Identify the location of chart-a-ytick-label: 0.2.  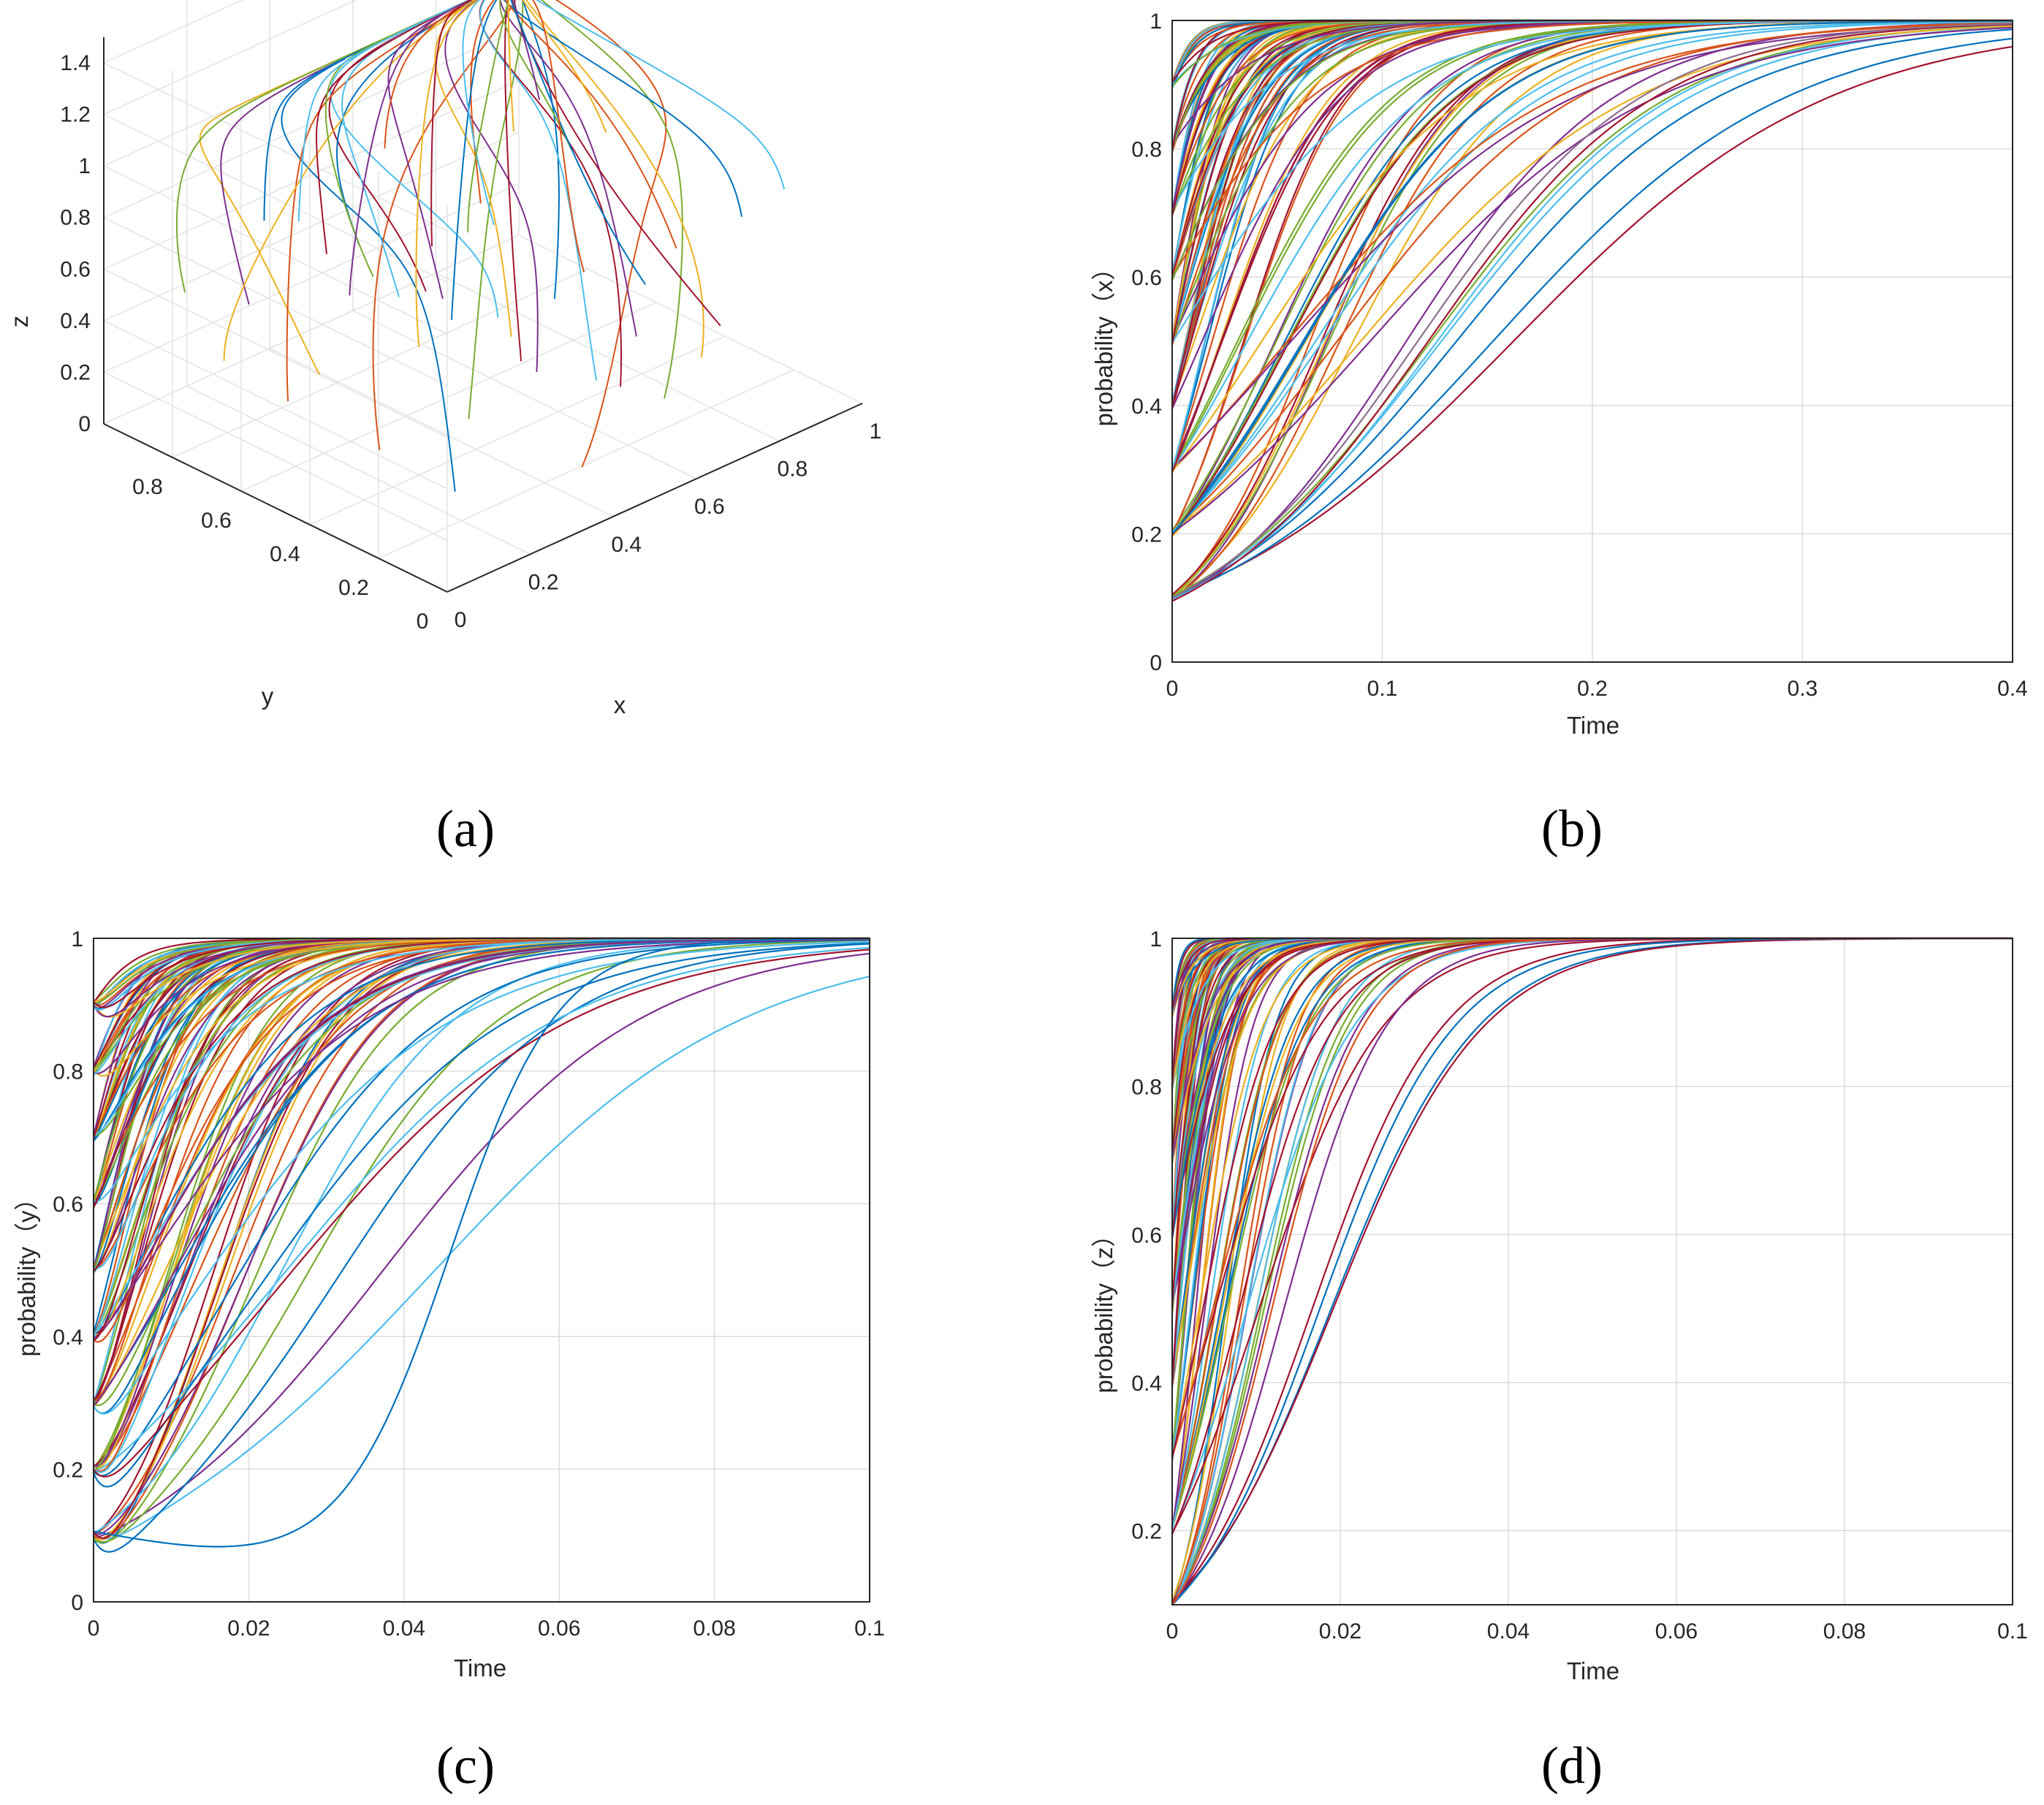
(353, 588).